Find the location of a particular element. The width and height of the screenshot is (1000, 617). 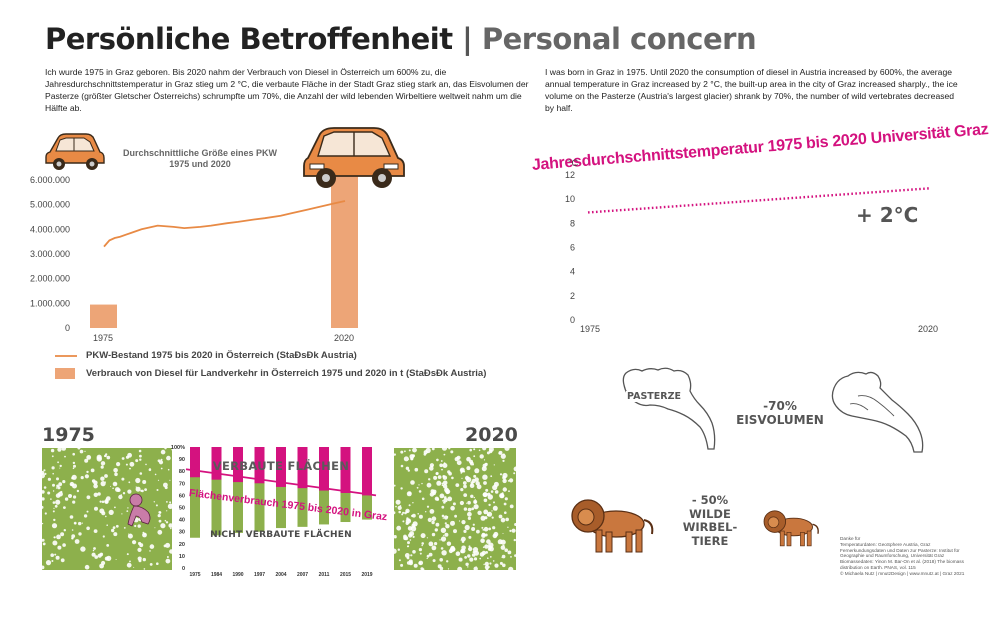

diesel-bar is located at coordinates (103, 316).